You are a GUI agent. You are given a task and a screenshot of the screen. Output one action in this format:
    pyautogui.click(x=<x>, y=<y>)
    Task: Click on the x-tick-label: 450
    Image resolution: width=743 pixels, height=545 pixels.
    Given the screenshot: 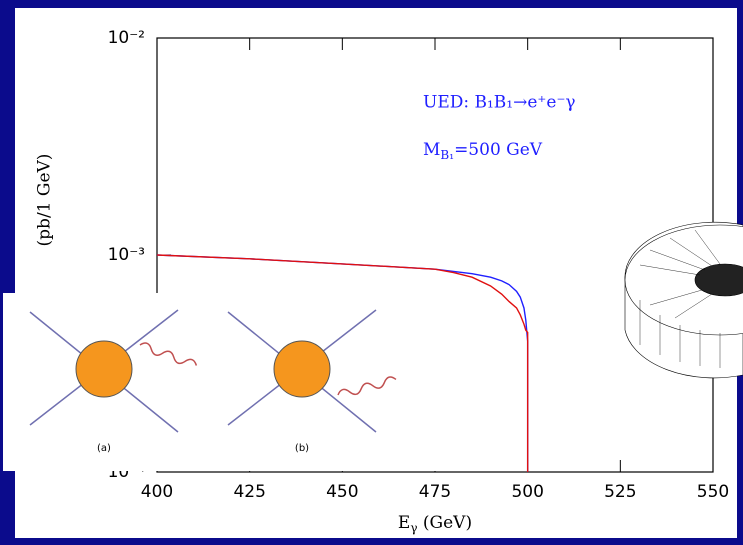 What is the action you would take?
    pyautogui.click(x=342, y=492)
    